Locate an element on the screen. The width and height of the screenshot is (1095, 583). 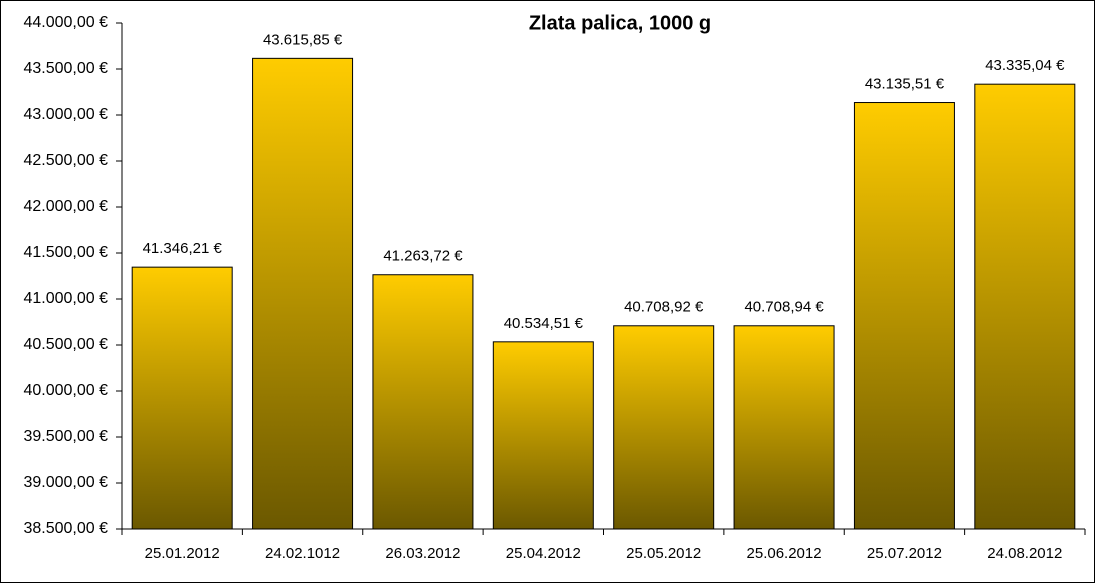
y-tick-label: 38.500,00 € is located at coordinates (65, 528).